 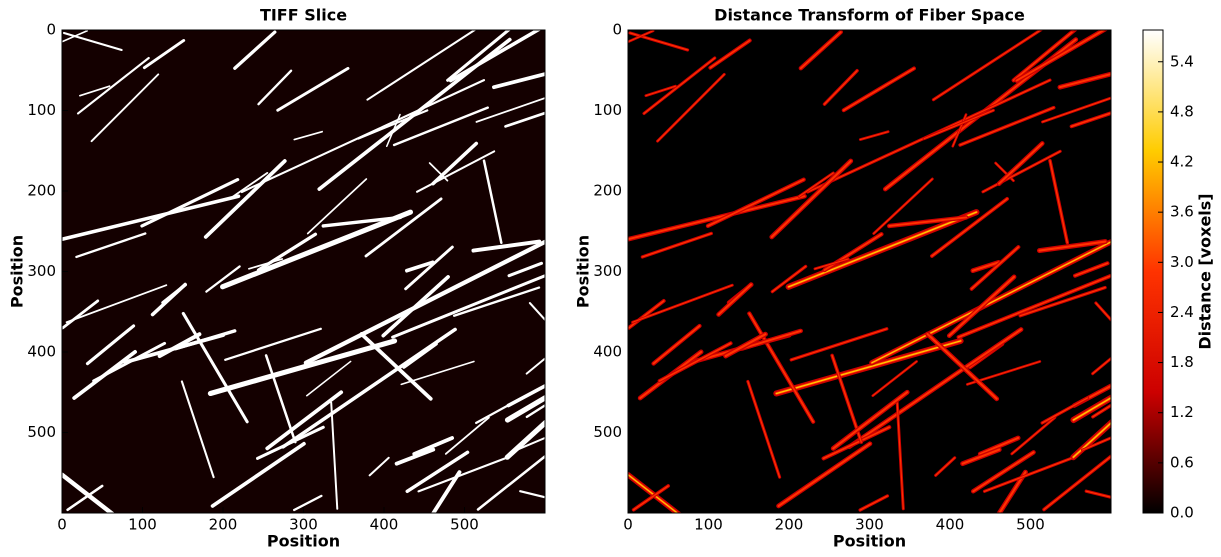 I want to click on x-tick-label: 400, so click(x=384, y=525).